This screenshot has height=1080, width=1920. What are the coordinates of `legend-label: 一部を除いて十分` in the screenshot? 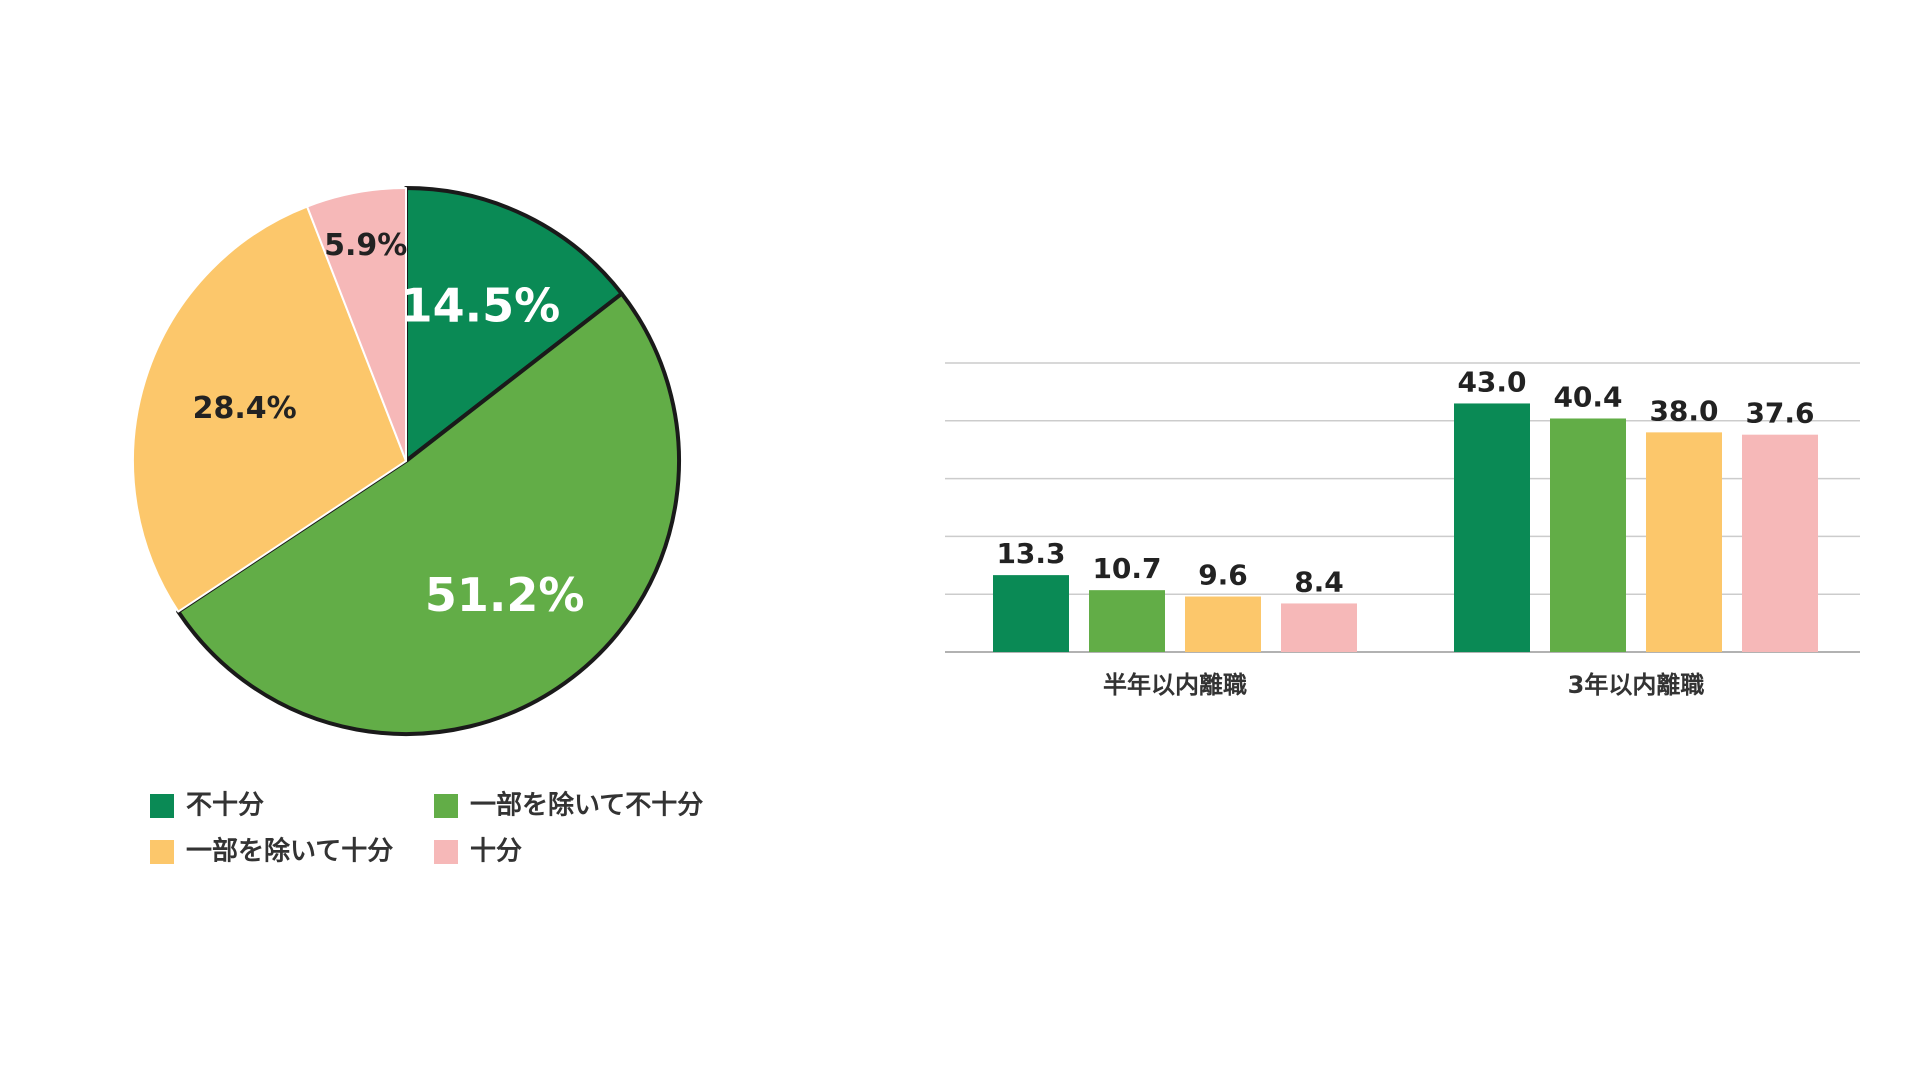 It's located at (289, 851).